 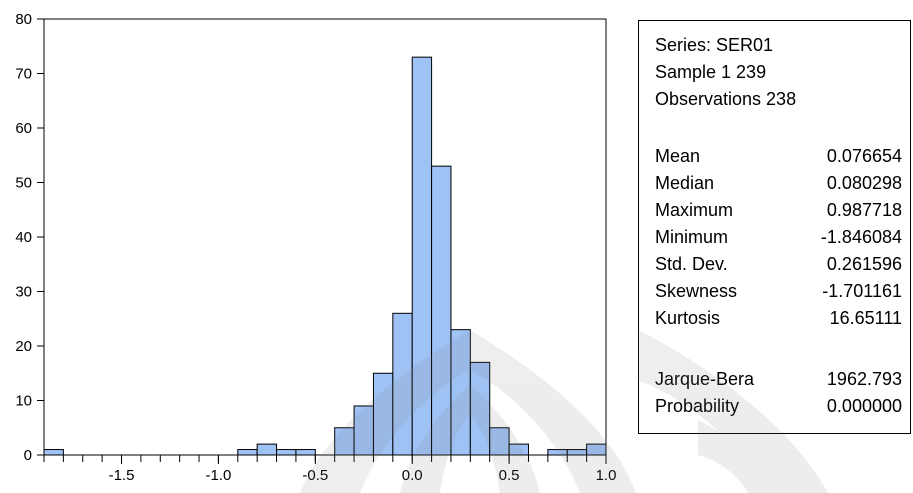 I want to click on y-tick-label: 30, so click(x=23, y=292).